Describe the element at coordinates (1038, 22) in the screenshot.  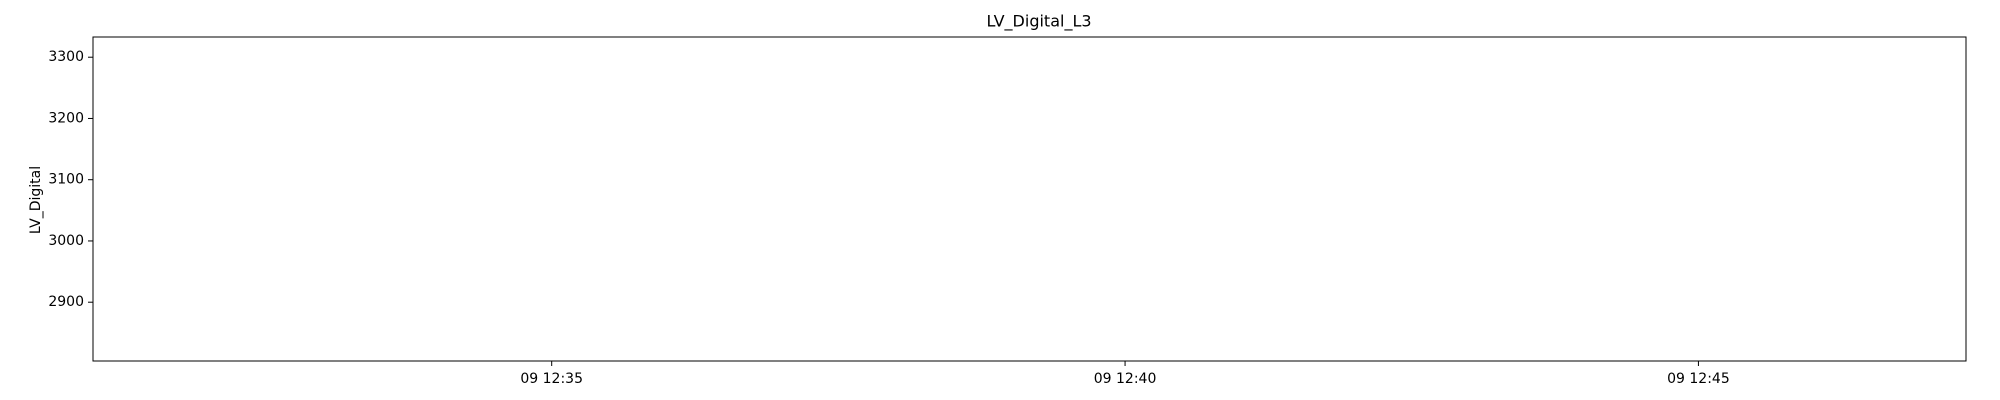
I see `chart-title: LV_Digital_L3` at that location.